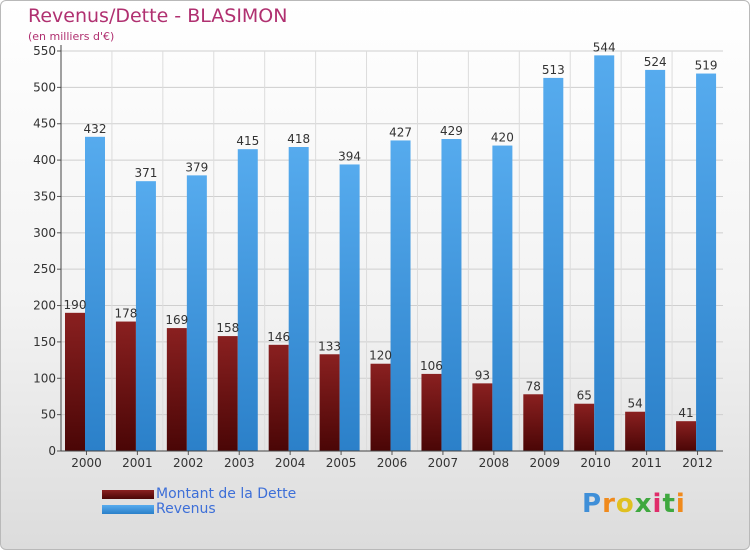 The height and width of the screenshot is (550, 750). What do you see at coordinates (494, 463) in the screenshot?
I see `x-tick-label: 2008` at bounding box center [494, 463].